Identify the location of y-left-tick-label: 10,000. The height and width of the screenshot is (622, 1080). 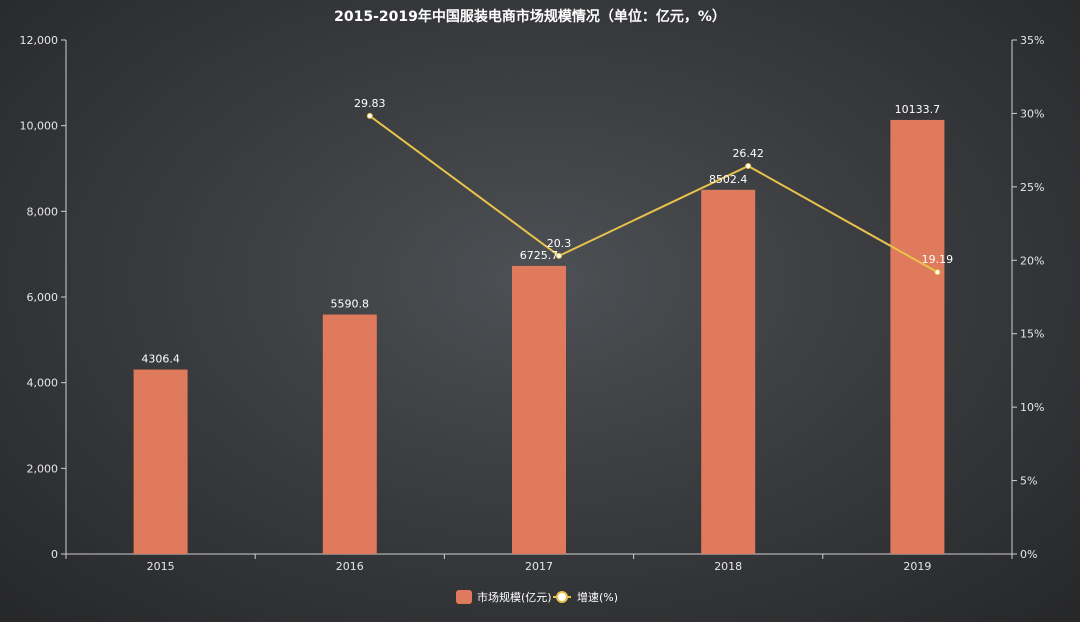
(39, 126).